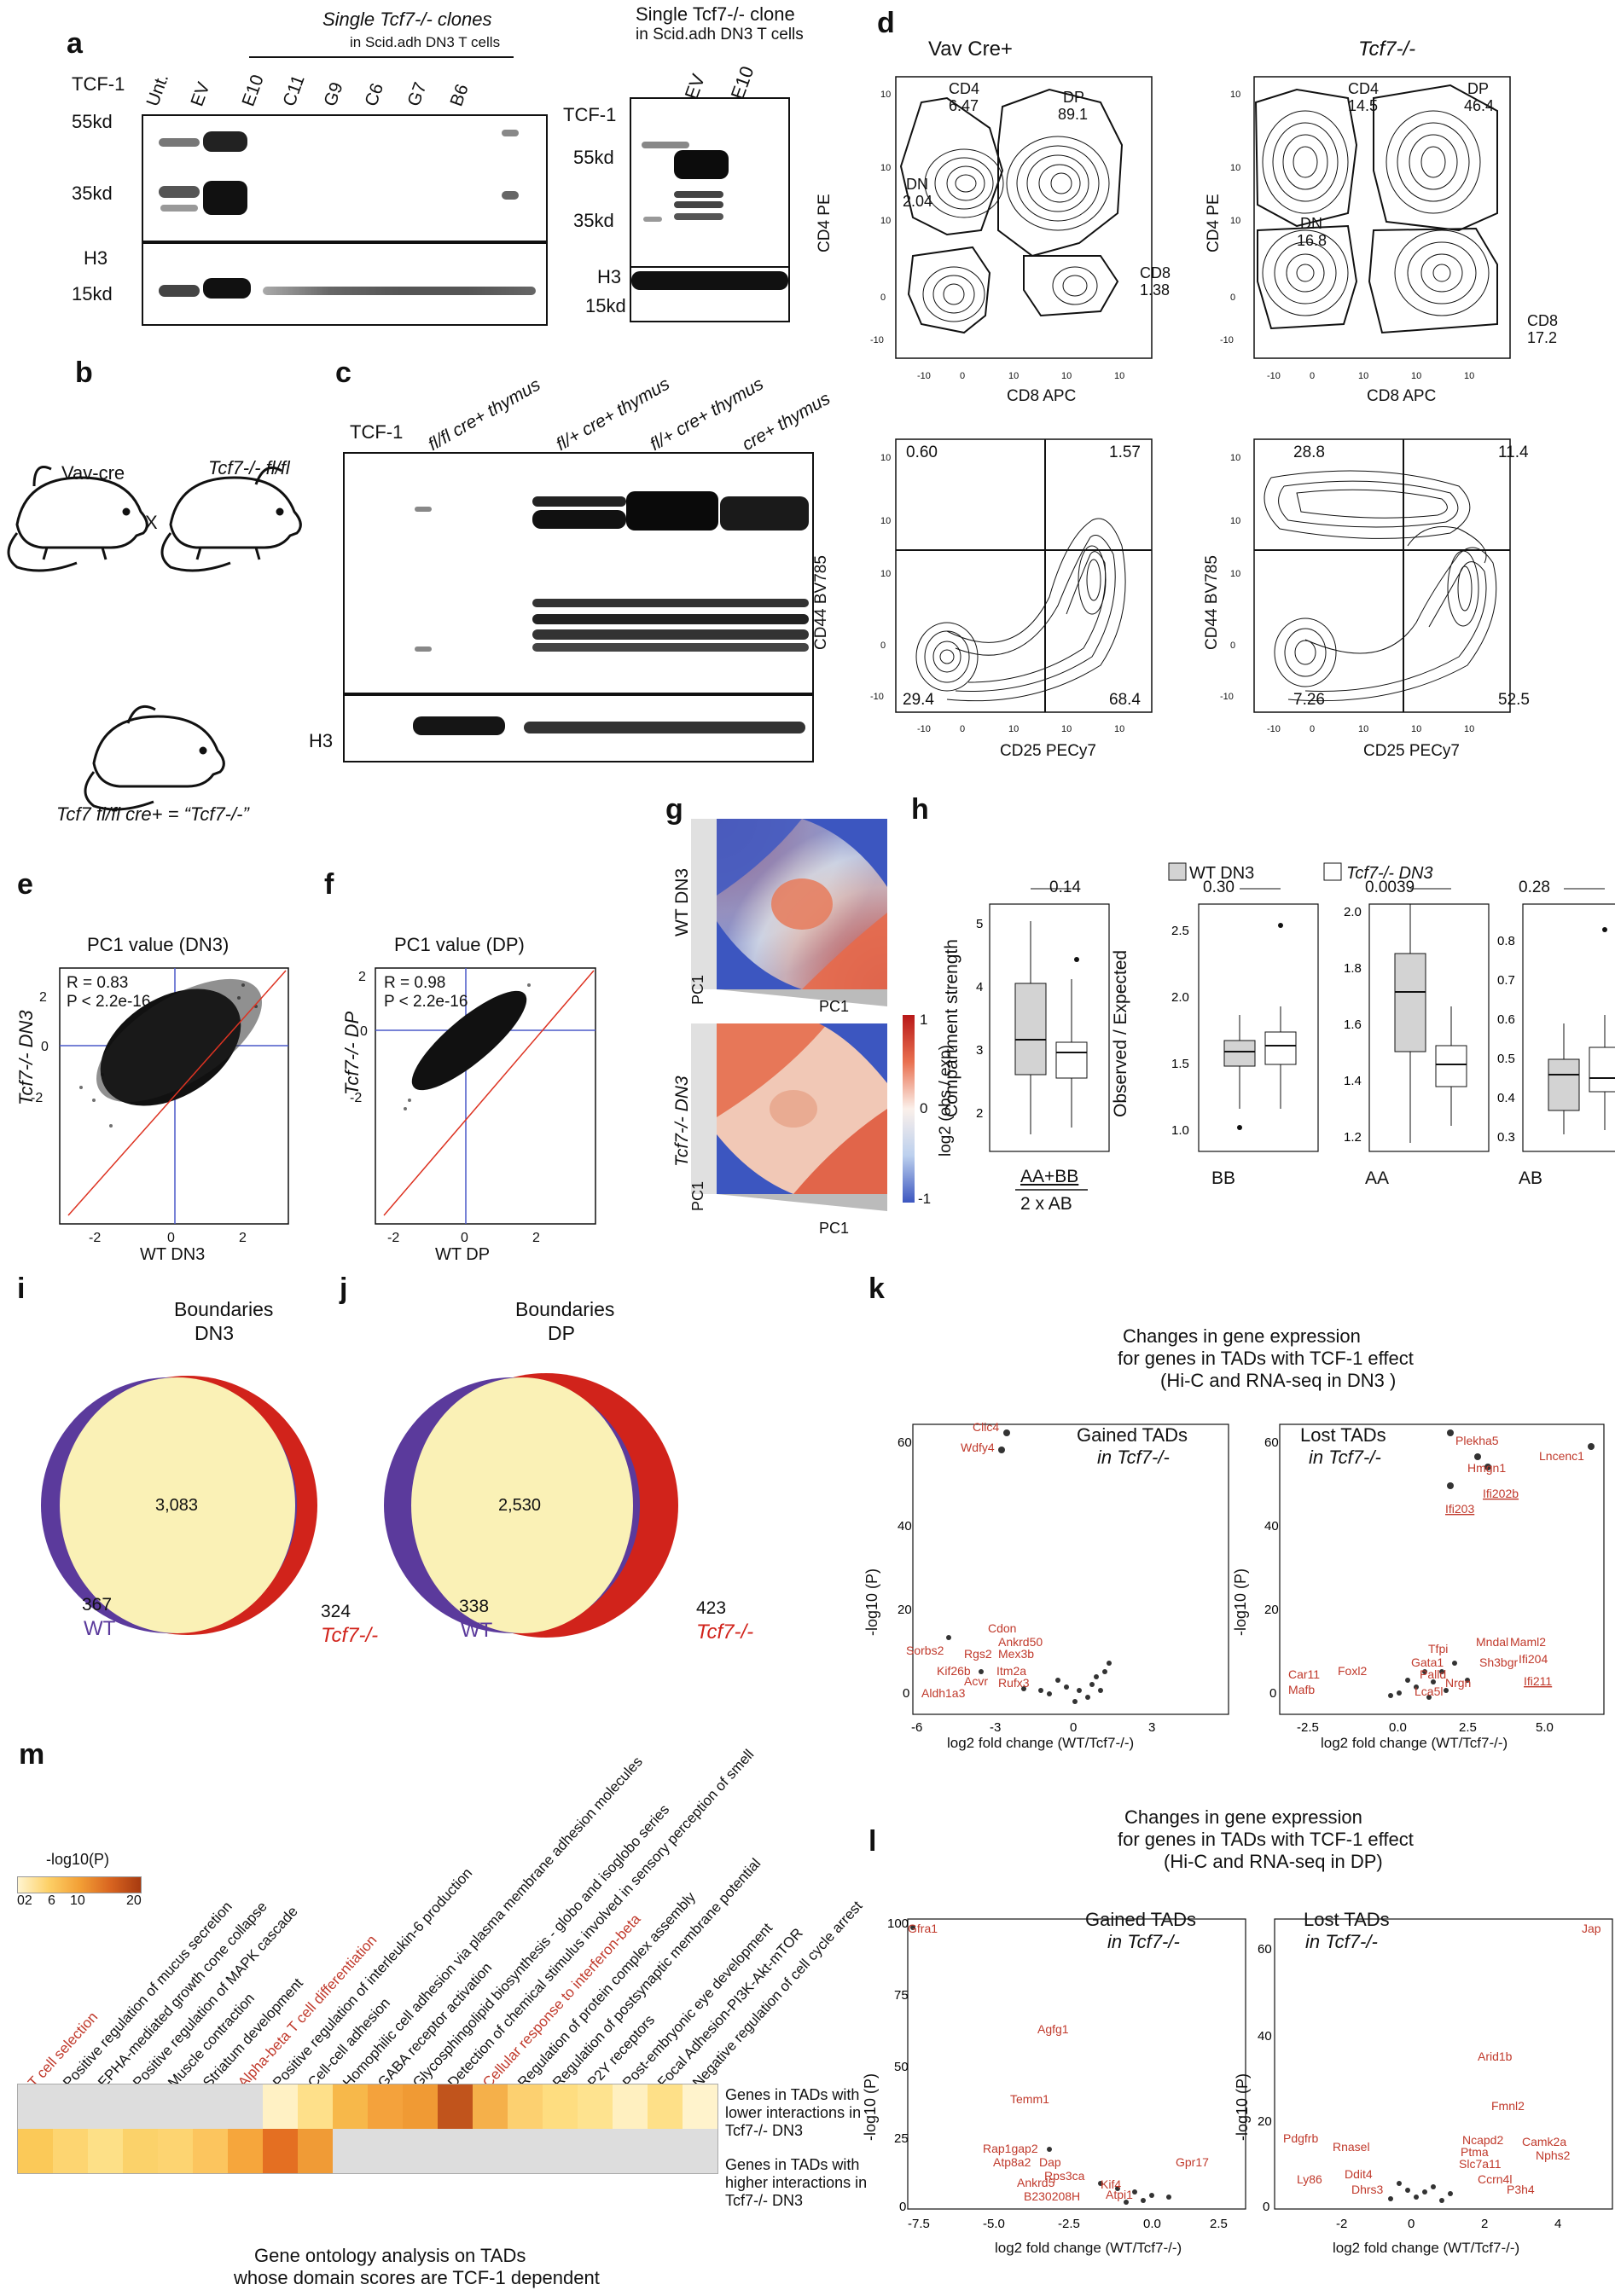  I want to click on svg-text: 5.0, so click(1545, 1727).